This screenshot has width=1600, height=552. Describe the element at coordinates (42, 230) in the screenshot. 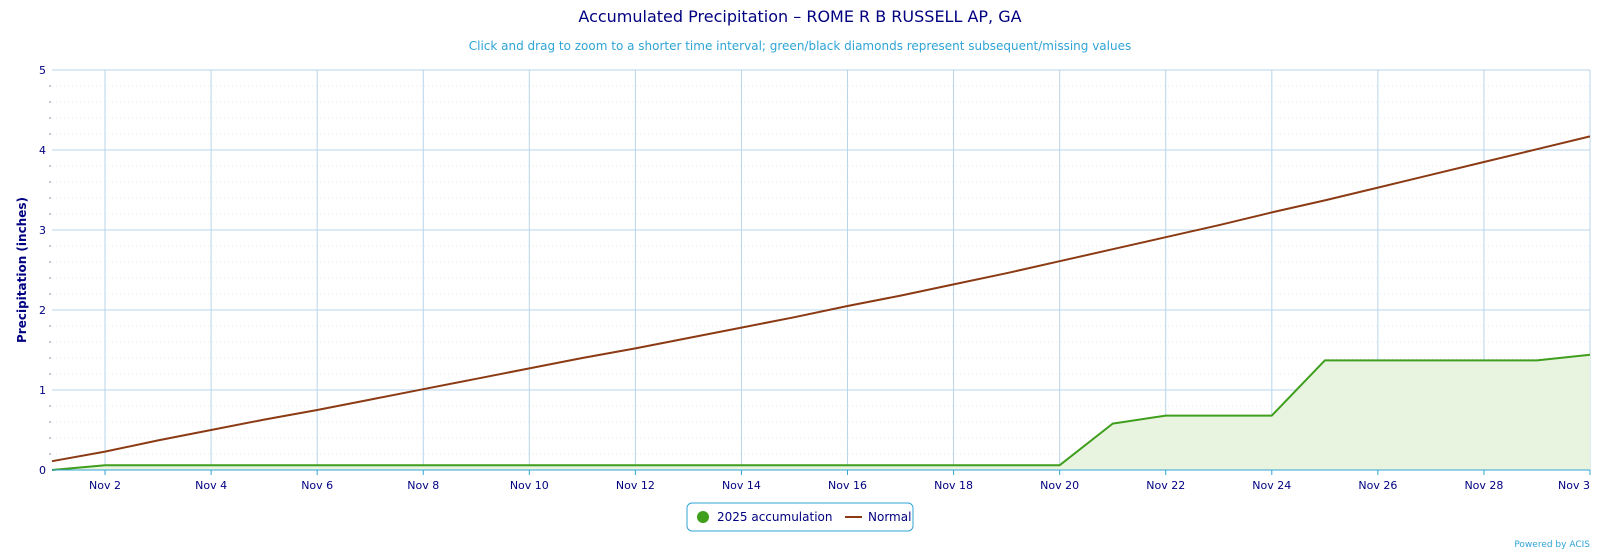

I see `y-tick-label: 3` at that location.